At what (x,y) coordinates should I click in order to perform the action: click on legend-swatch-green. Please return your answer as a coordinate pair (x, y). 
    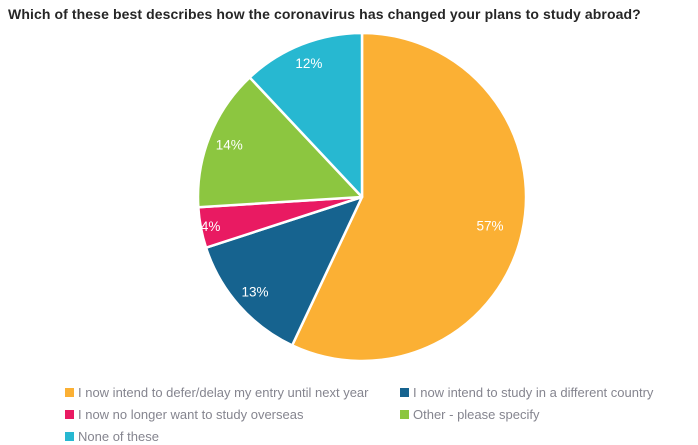
    Looking at the image, I should click on (404, 414).